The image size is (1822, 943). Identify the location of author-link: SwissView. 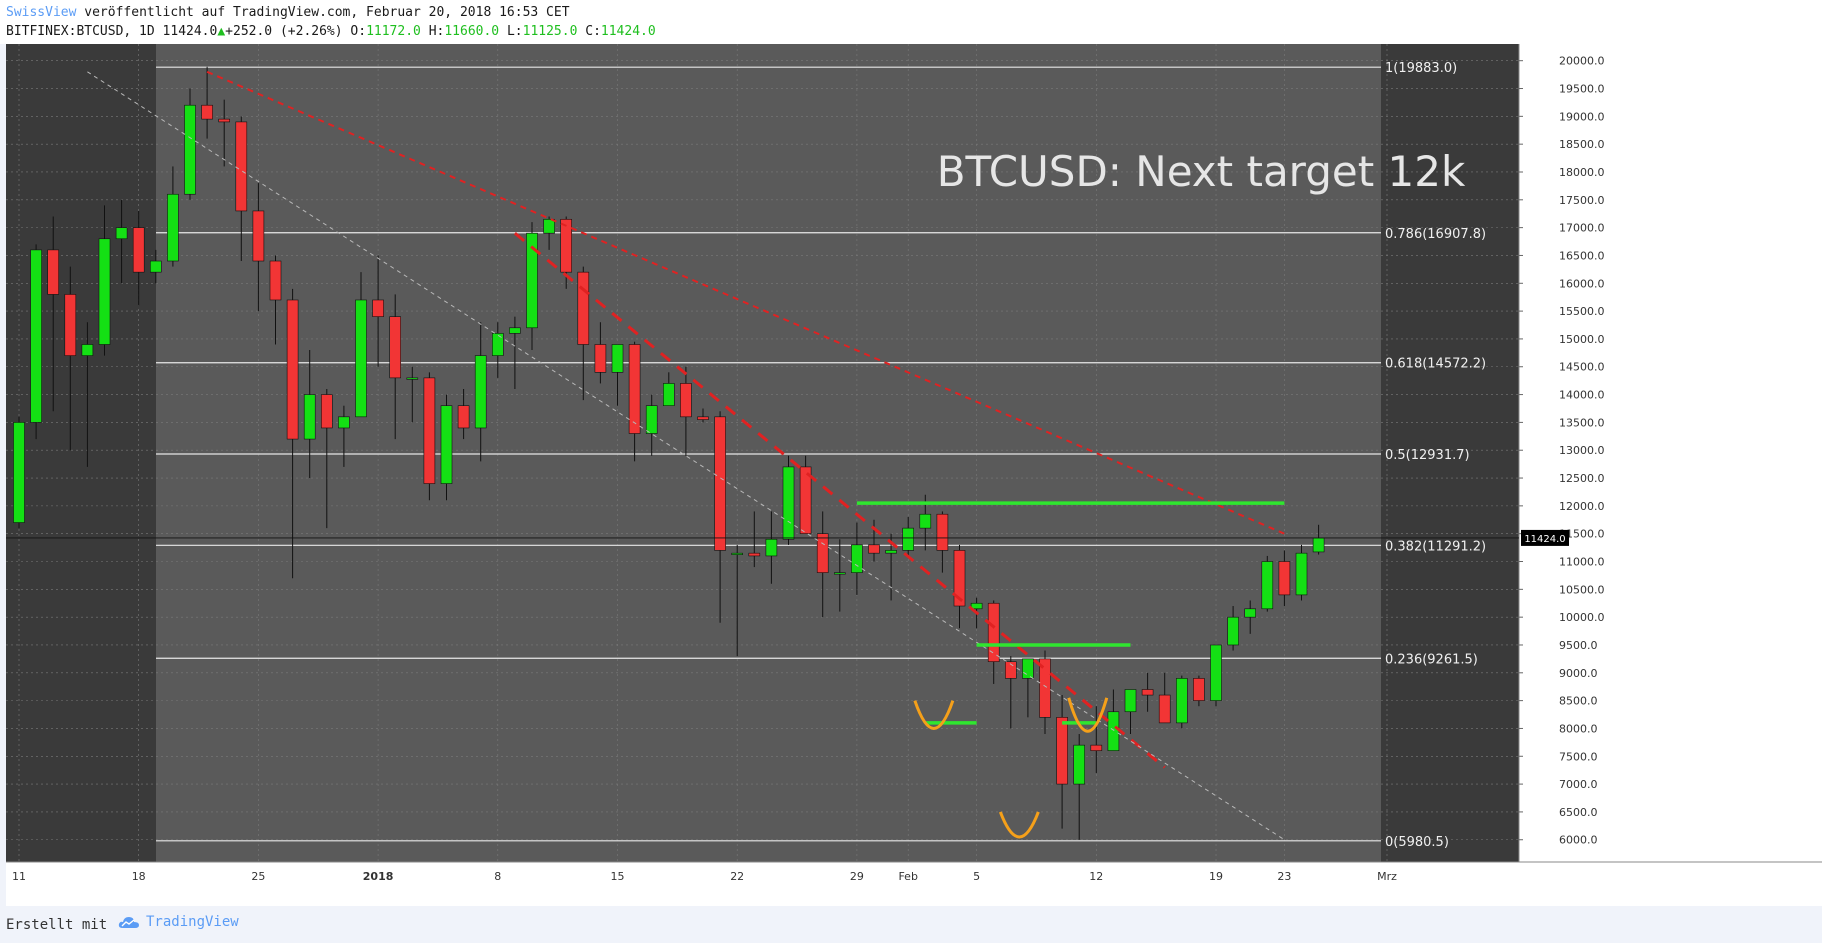
(41, 12).